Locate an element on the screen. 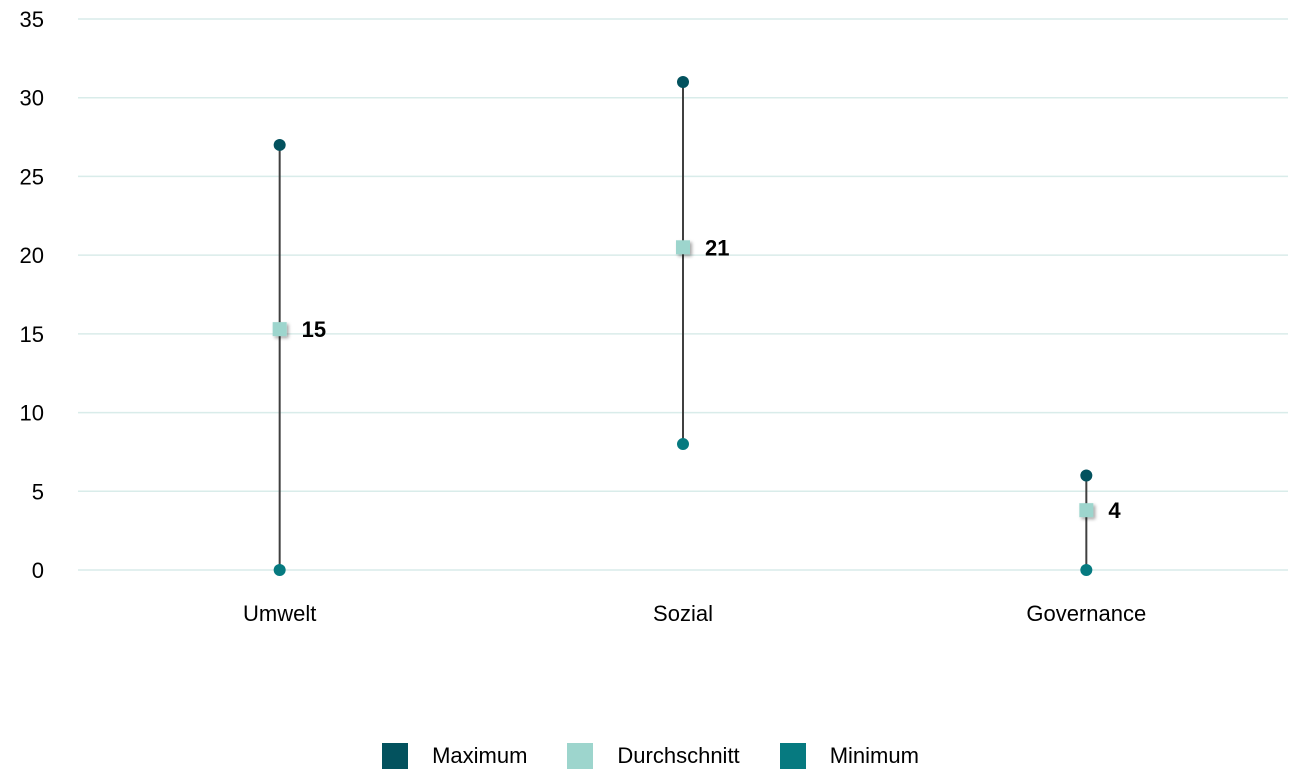 The height and width of the screenshot is (774, 1301). legend-swatch-minimum is located at coordinates (792, 756).